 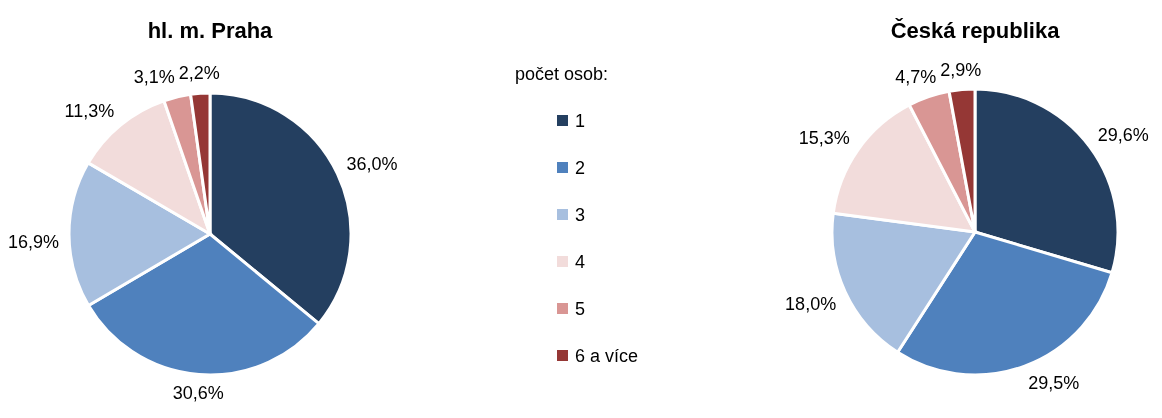 I want to click on data-label: 30,6%, so click(x=198, y=392).